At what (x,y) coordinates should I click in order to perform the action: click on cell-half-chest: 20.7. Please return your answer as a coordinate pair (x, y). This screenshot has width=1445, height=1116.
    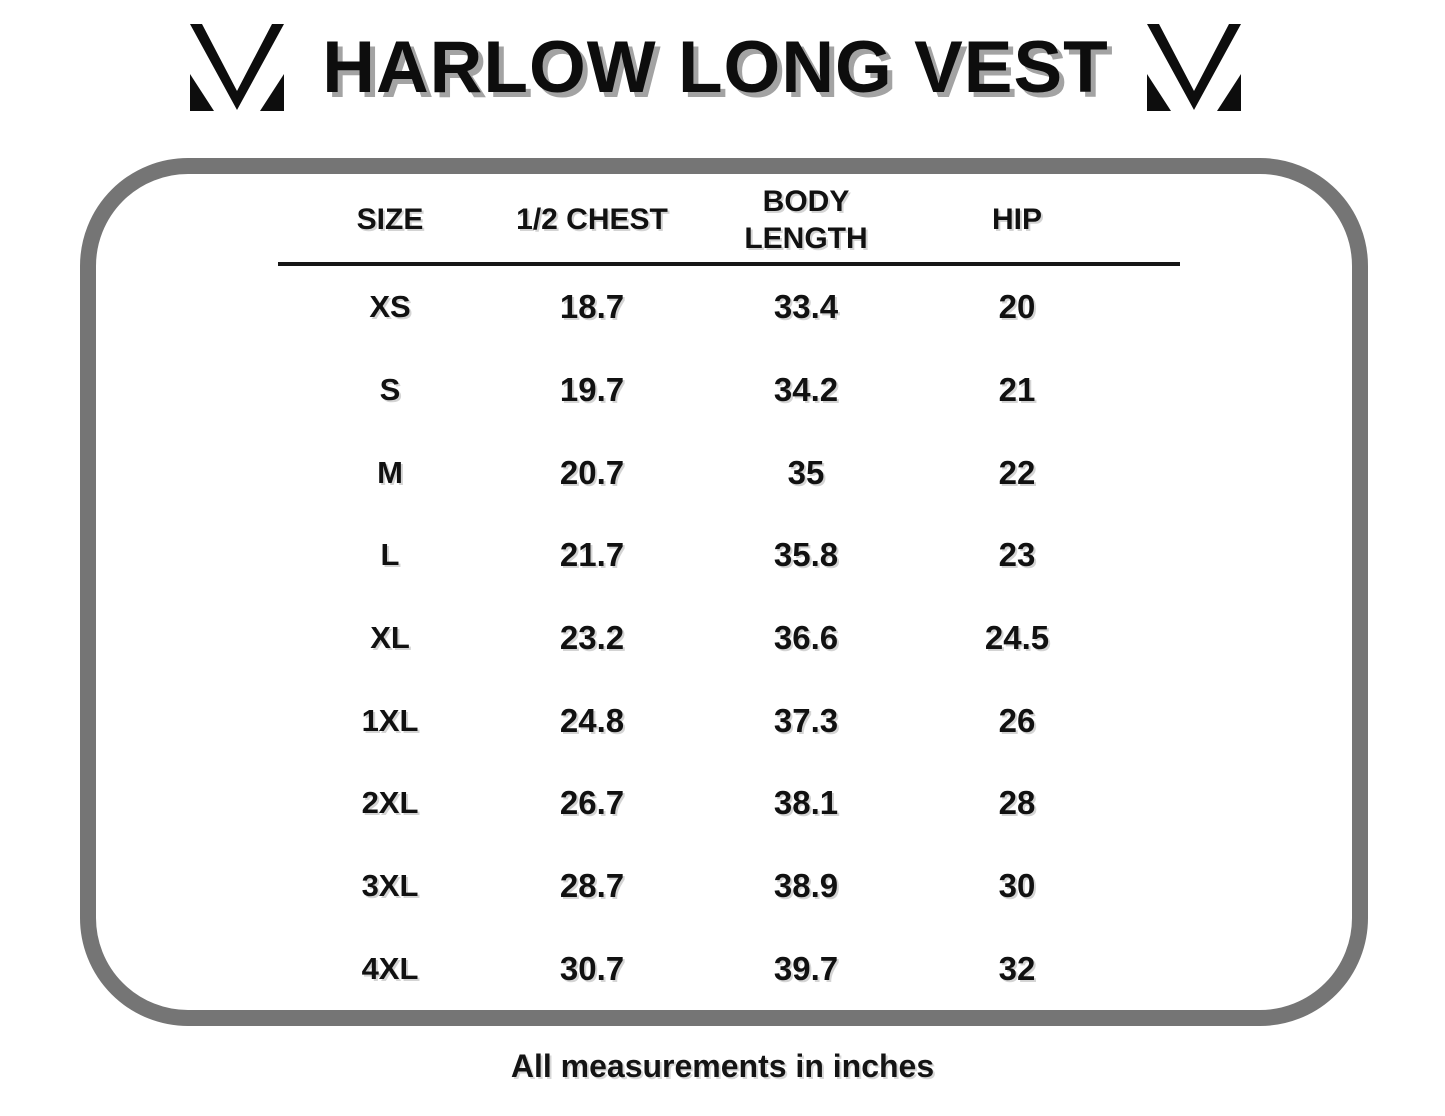
    Looking at the image, I should click on (592, 472).